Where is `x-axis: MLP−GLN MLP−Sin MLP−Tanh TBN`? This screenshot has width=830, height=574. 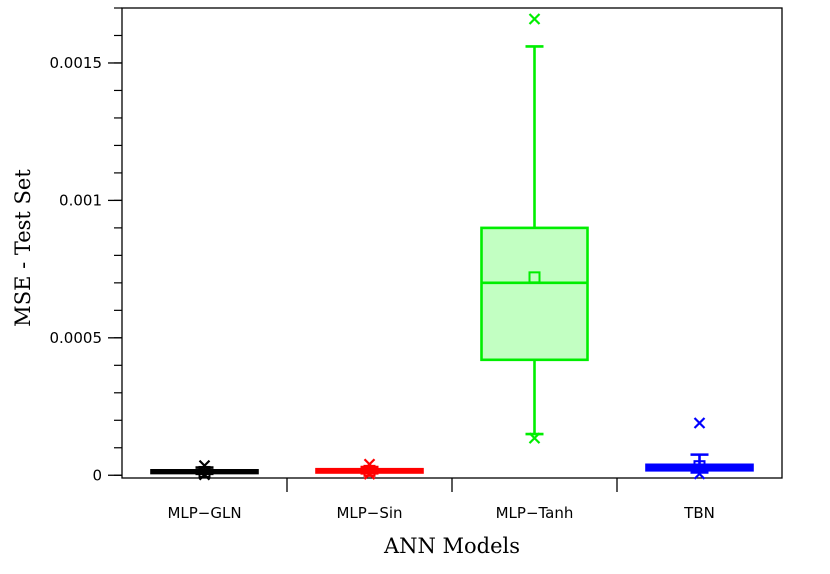
x-axis: MLP−GLN MLP−Sin MLP−Tanh TBN is located at coordinates (441, 500).